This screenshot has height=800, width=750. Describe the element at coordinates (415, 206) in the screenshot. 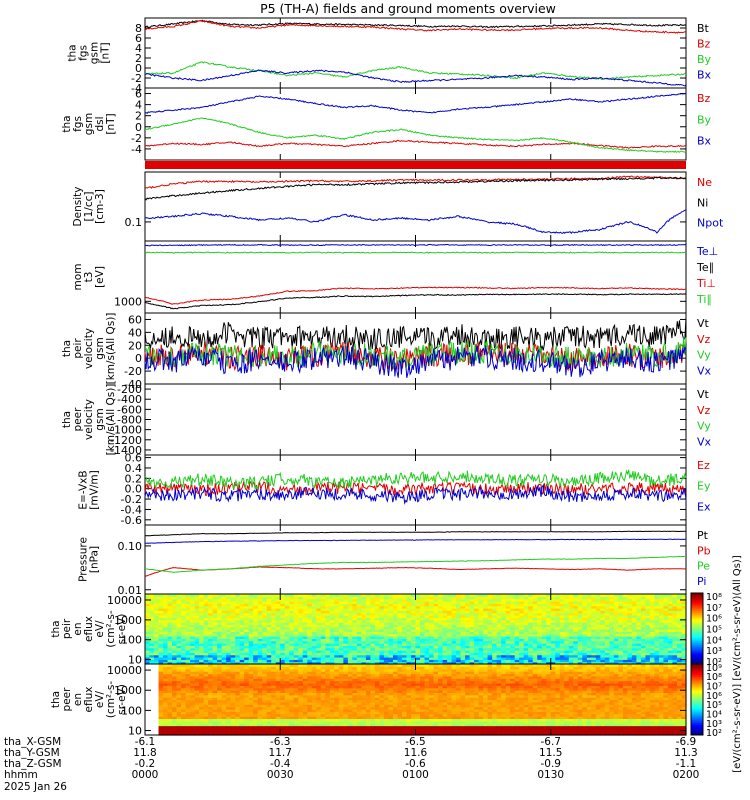

I see `panel-frame` at that location.